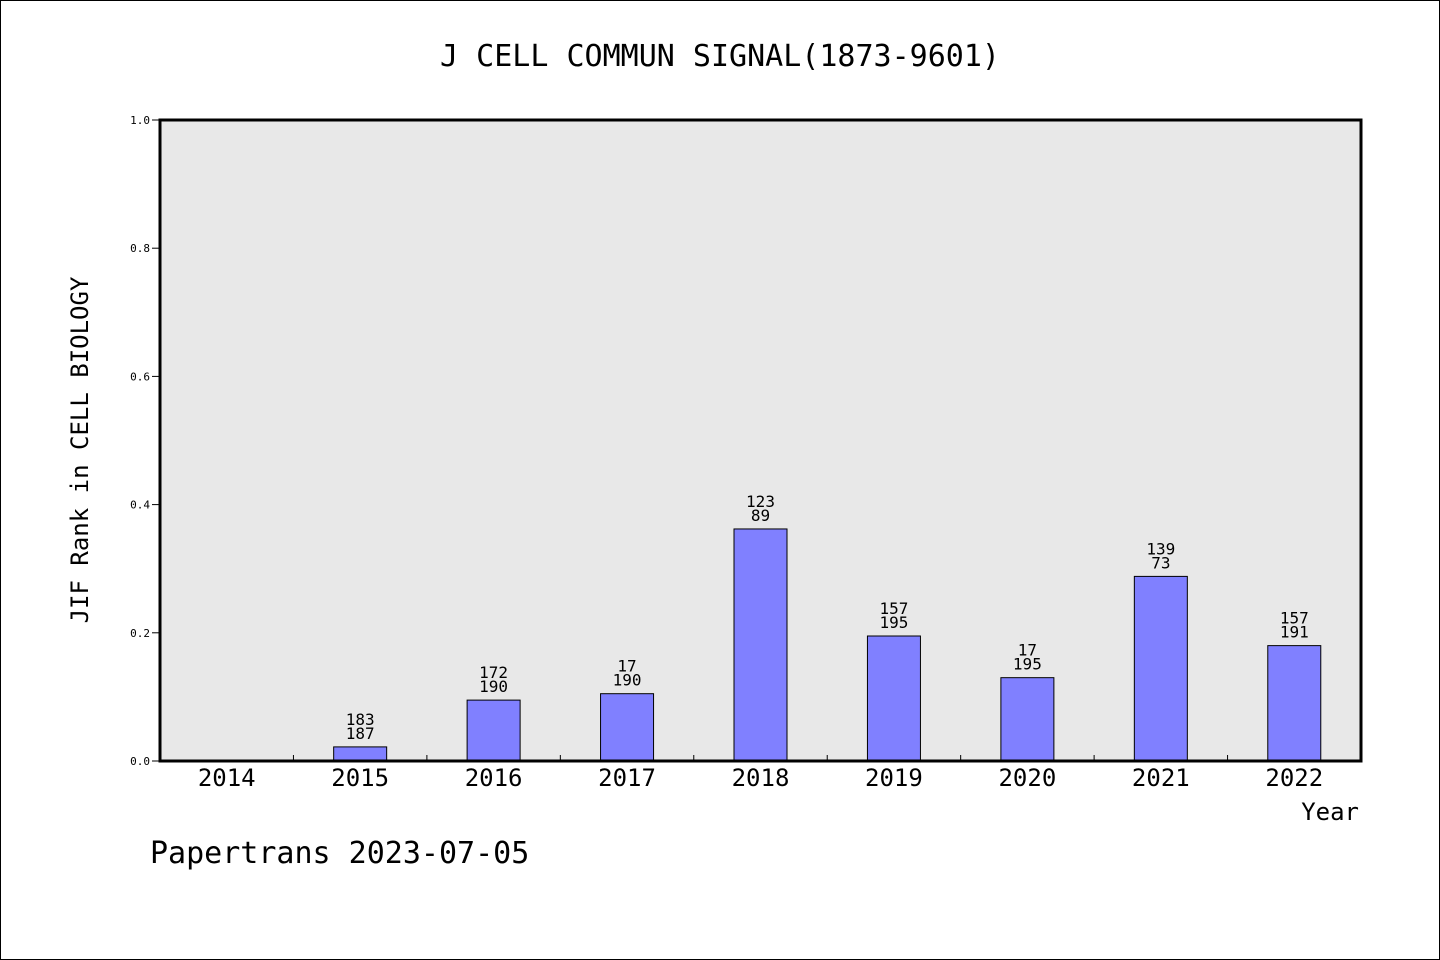  I want to click on x-tick-label: 2017, so click(627, 778).